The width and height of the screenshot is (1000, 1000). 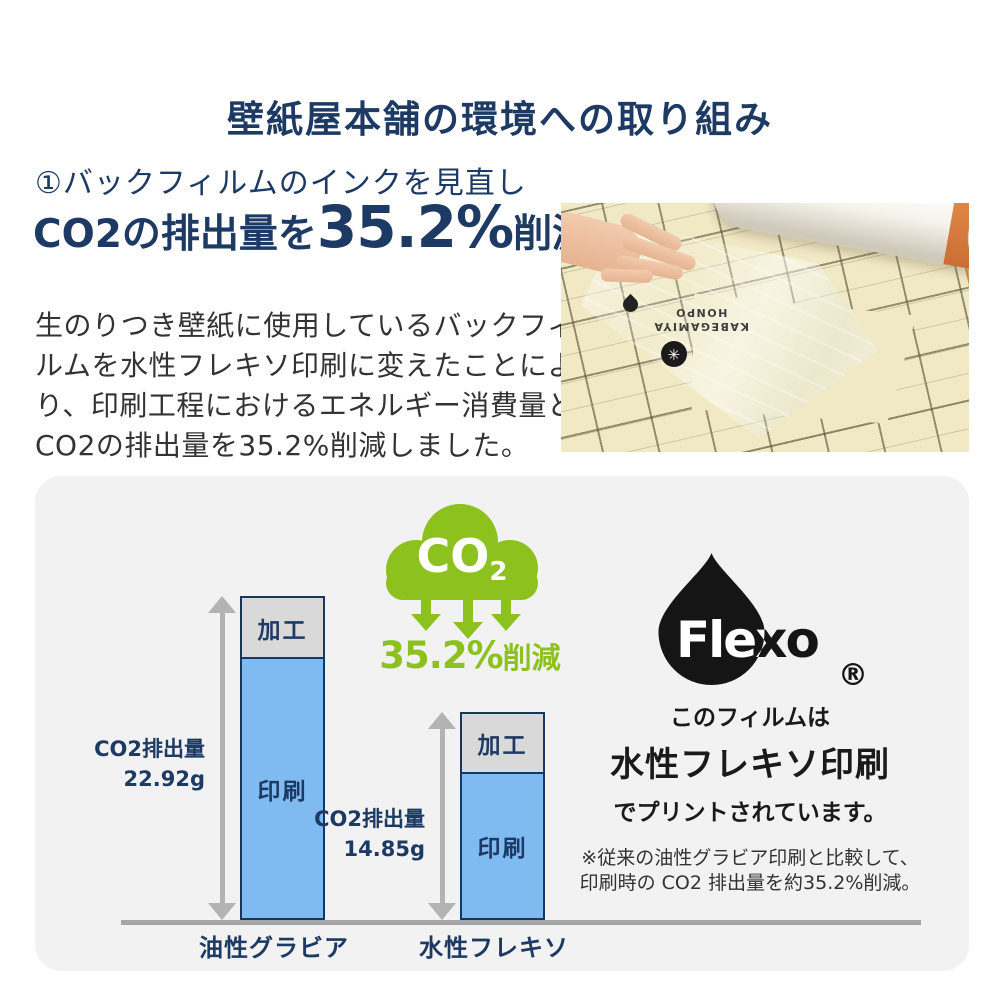 I want to click on reduction-callout: 35.2%削減, so click(x=470, y=655).